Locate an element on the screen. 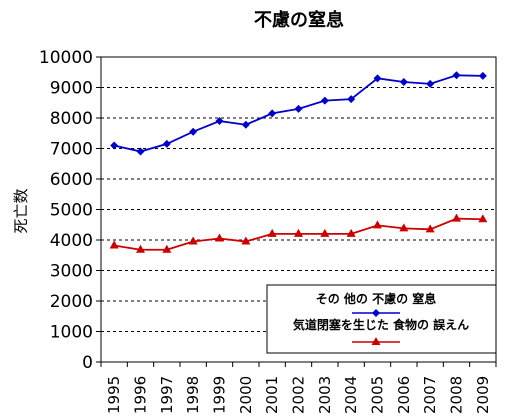 The height and width of the screenshot is (418, 512). x-tick-label: 2006 is located at coordinates (404, 395).